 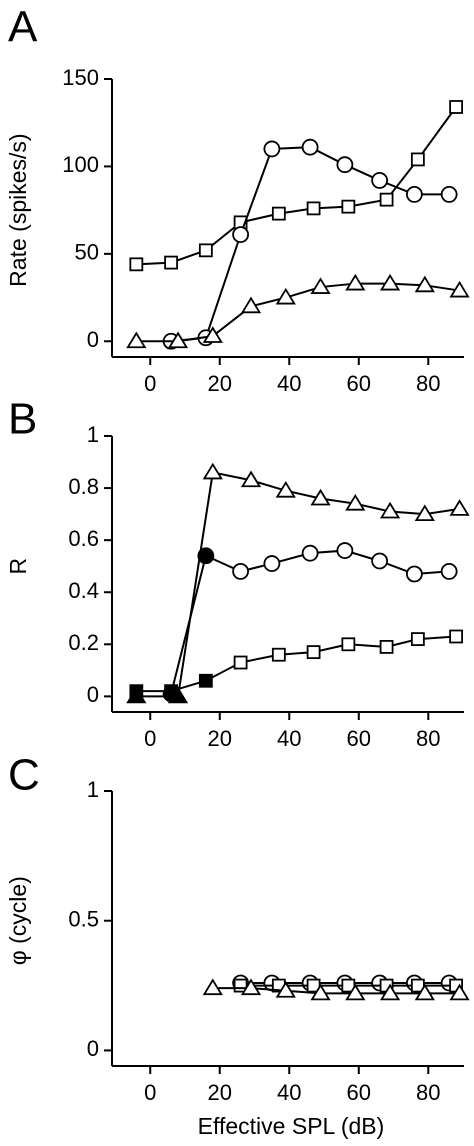 What do you see at coordinates (18, 209) in the screenshot?
I see `y-axis-title: Rate (spikes/s)` at bounding box center [18, 209].